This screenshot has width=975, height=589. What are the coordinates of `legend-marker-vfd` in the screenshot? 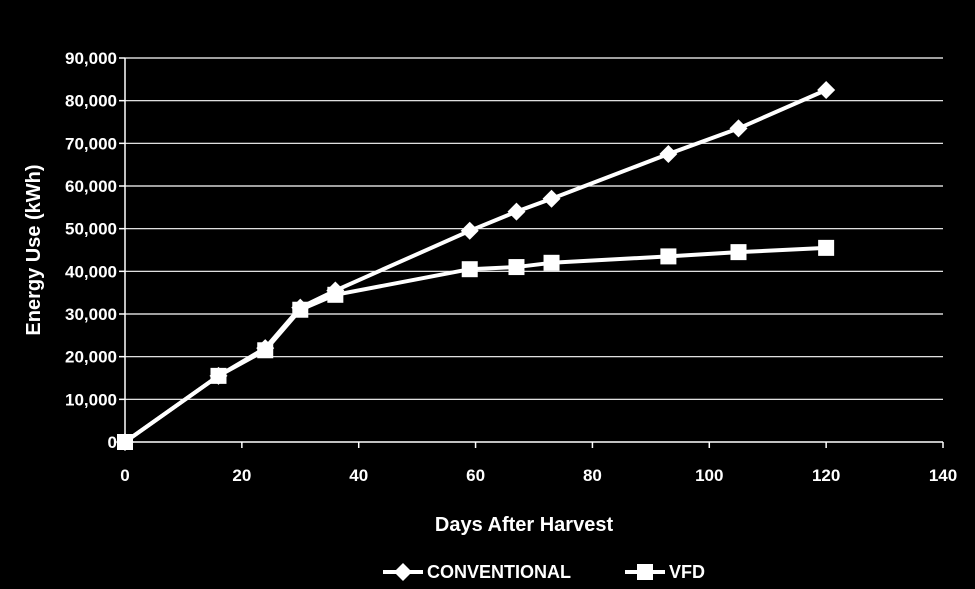 It's located at (645, 572).